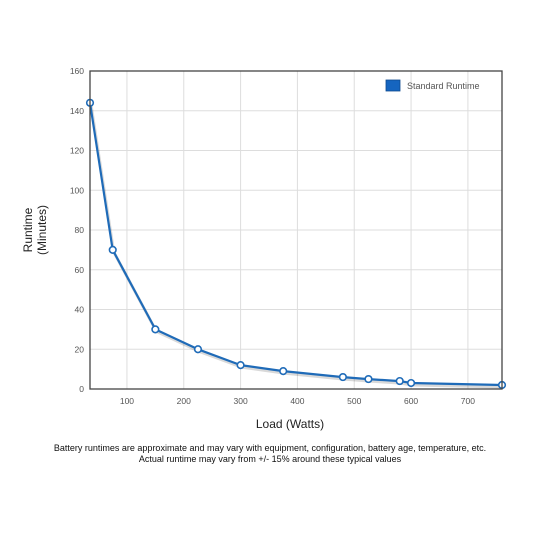 This screenshot has width=540, height=540. Describe the element at coordinates (80, 349) in the screenshot. I see `y-tick-label: 20` at that location.